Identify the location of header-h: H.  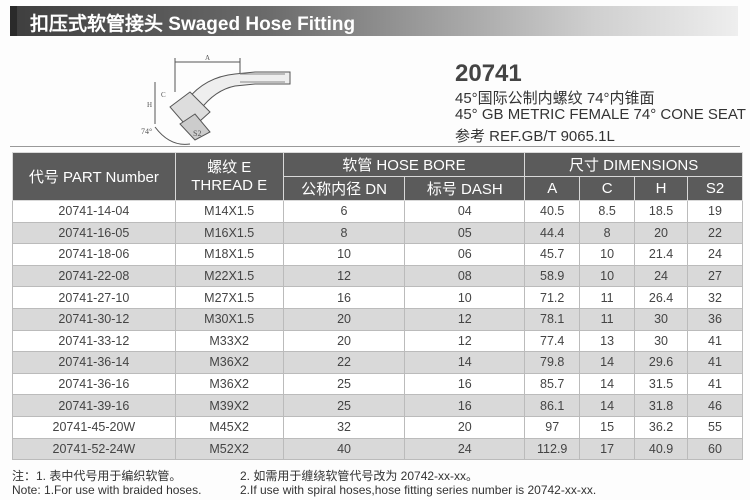
(661, 188).